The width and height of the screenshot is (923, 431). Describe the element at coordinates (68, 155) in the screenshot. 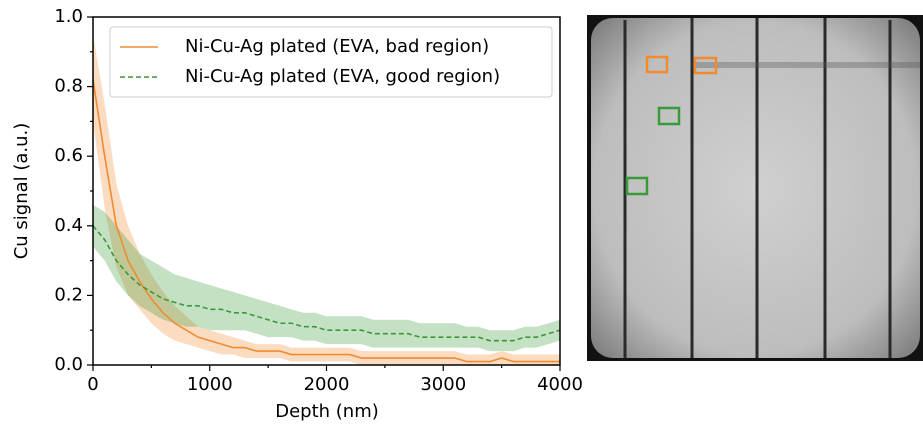

I see `y-tick-label: 0.6` at that location.